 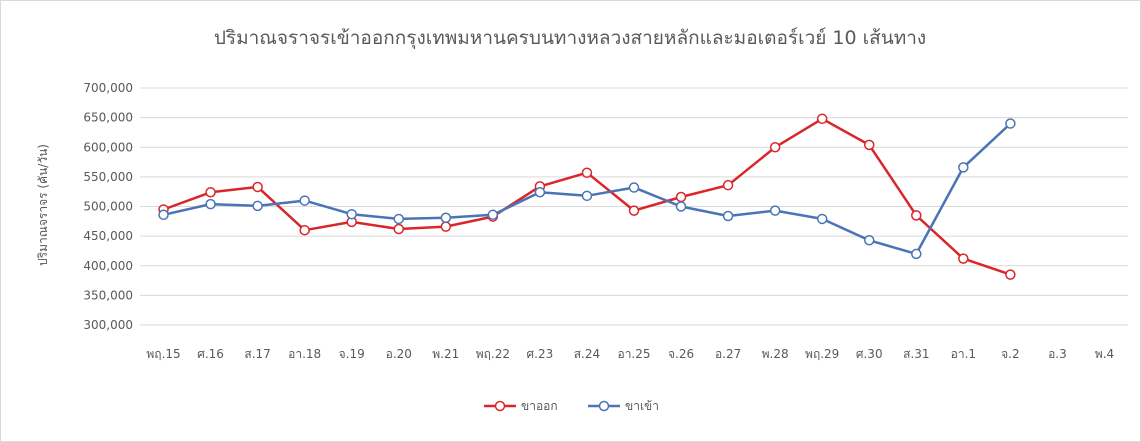 I want to click on legend-item-2: ขาเข้า, so click(x=623, y=406).